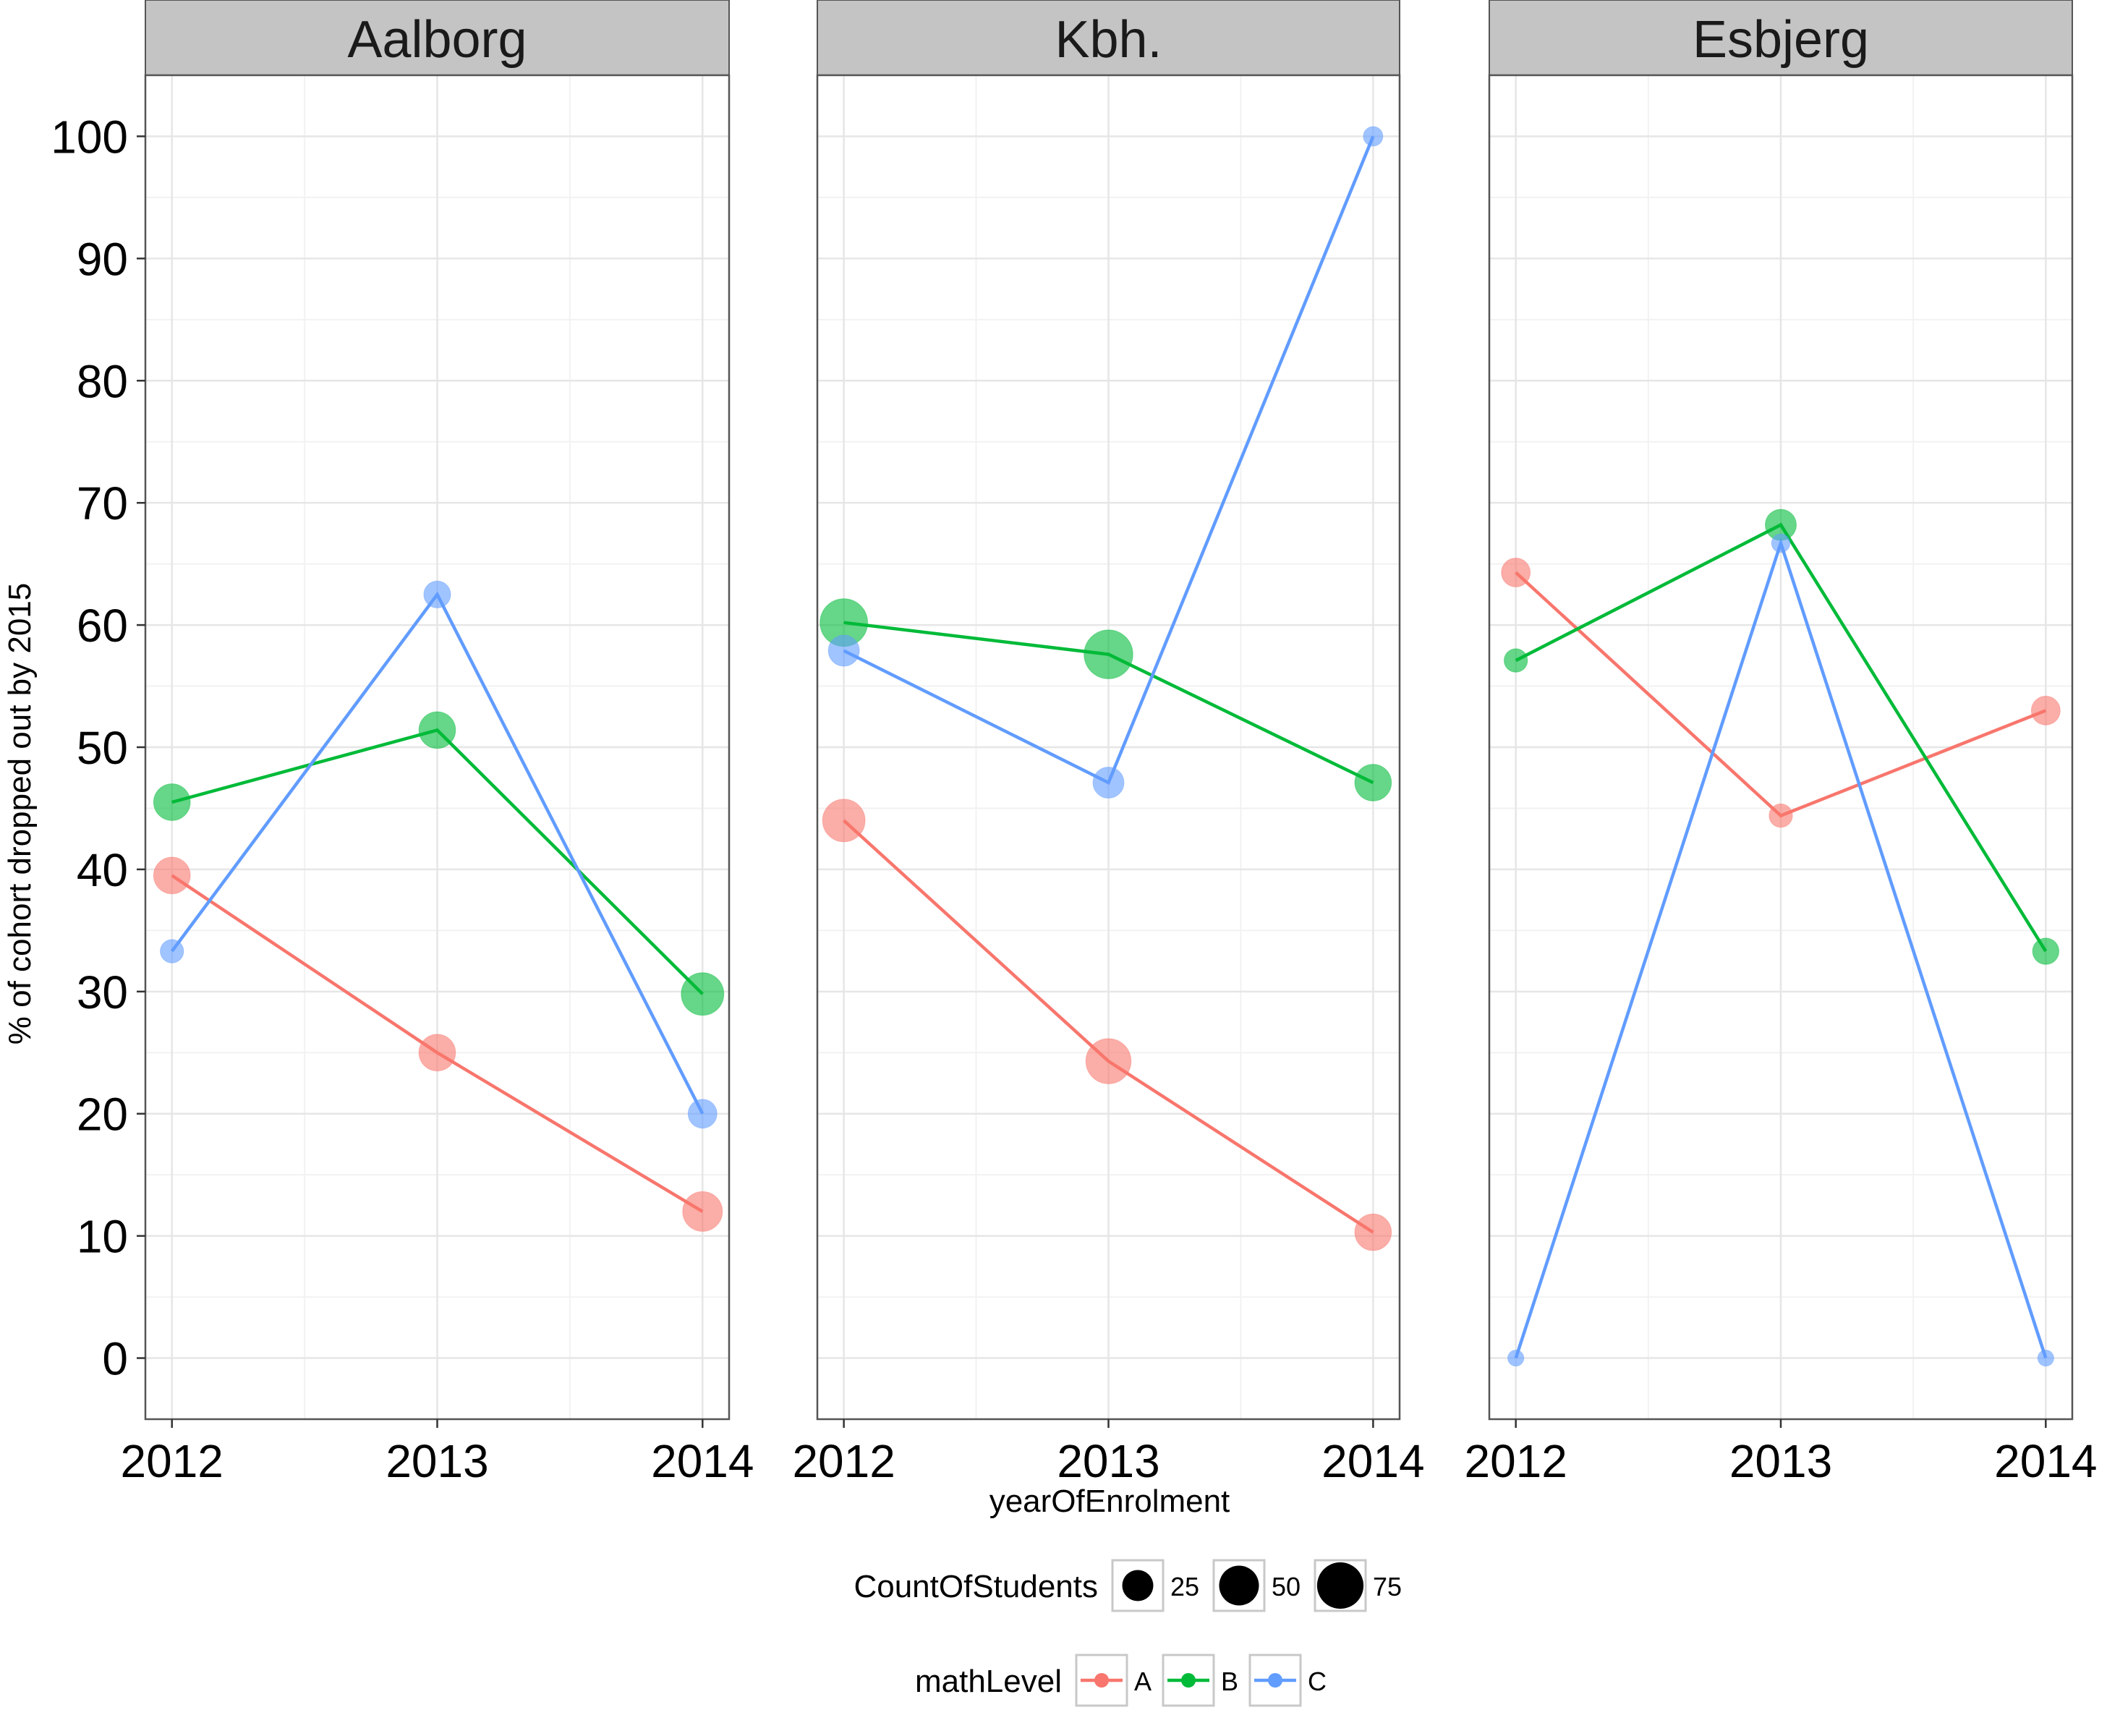  What do you see at coordinates (103, 503) in the screenshot?
I see `y-tick-label: 70` at bounding box center [103, 503].